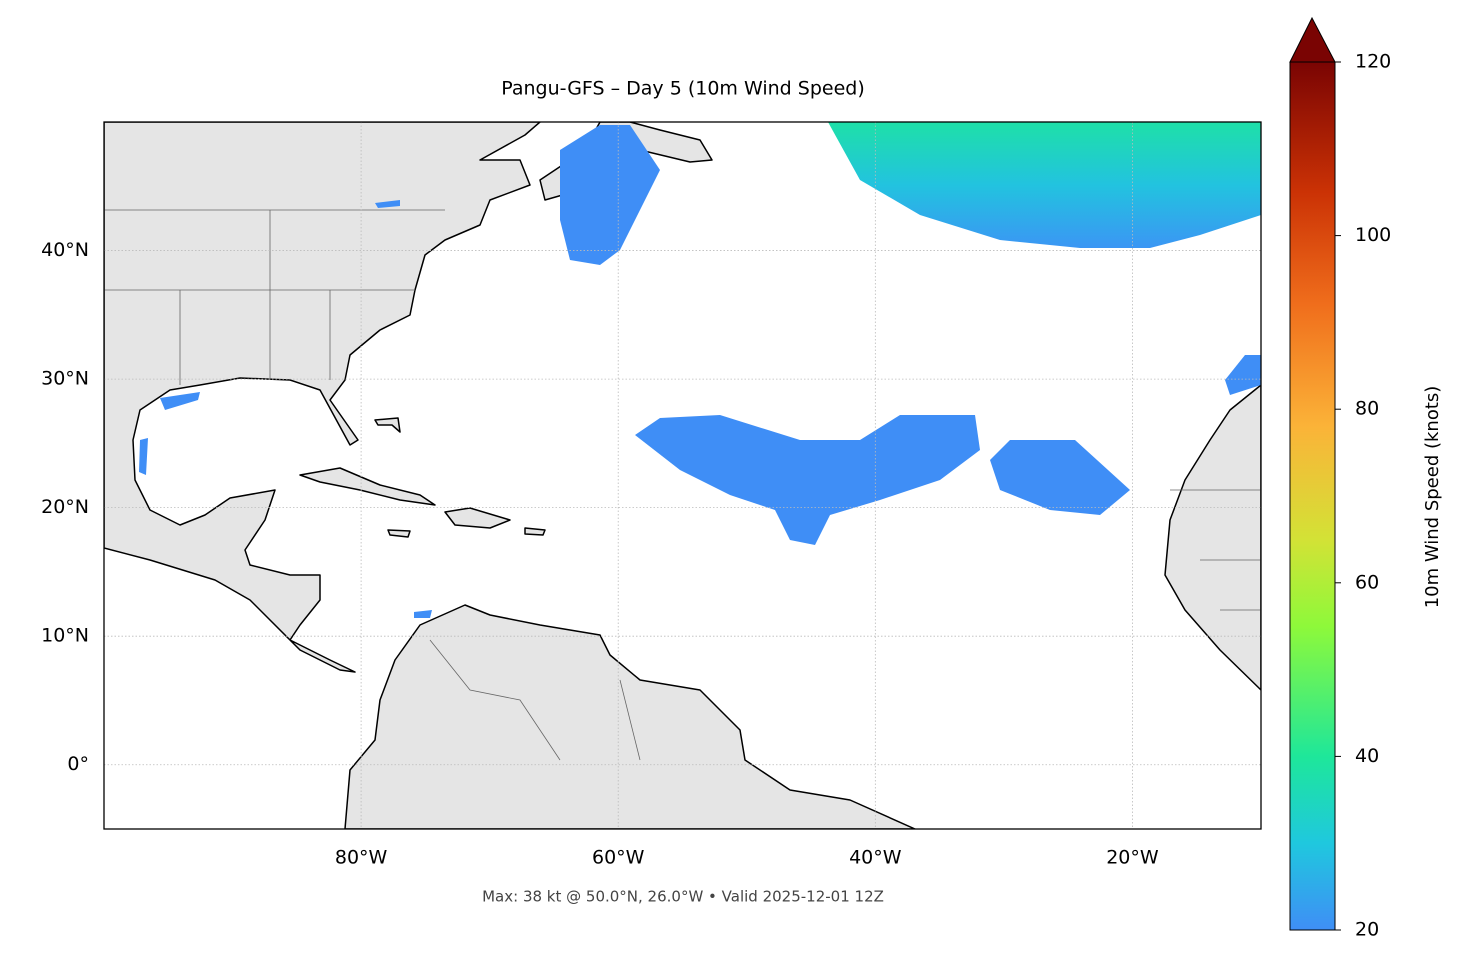 Image resolution: width=1466 pixels, height=973 pixels. Describe the element at coordinates (683, 89) in the screenshot. I see `chart-title: Pangu-GFS – Day 5 (10m Wind Speed)` at that location.